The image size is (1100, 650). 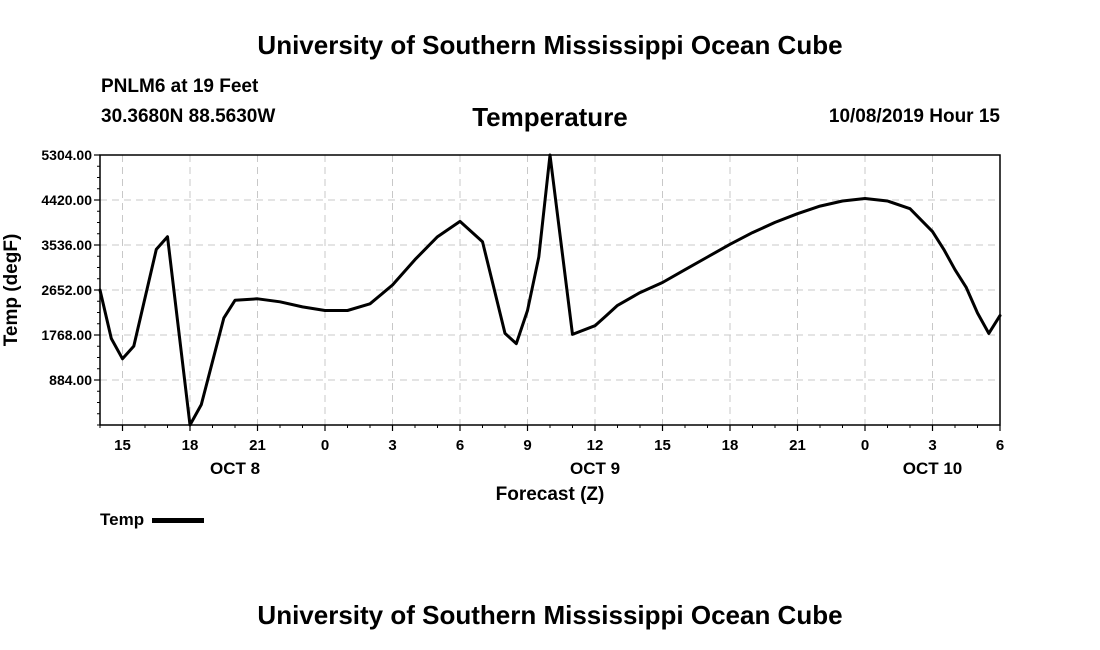 What do you see at coordinates (66, 335) in the screenshot?
I see `y-tick-label: 1768.00` at bounding box center [66, 335].